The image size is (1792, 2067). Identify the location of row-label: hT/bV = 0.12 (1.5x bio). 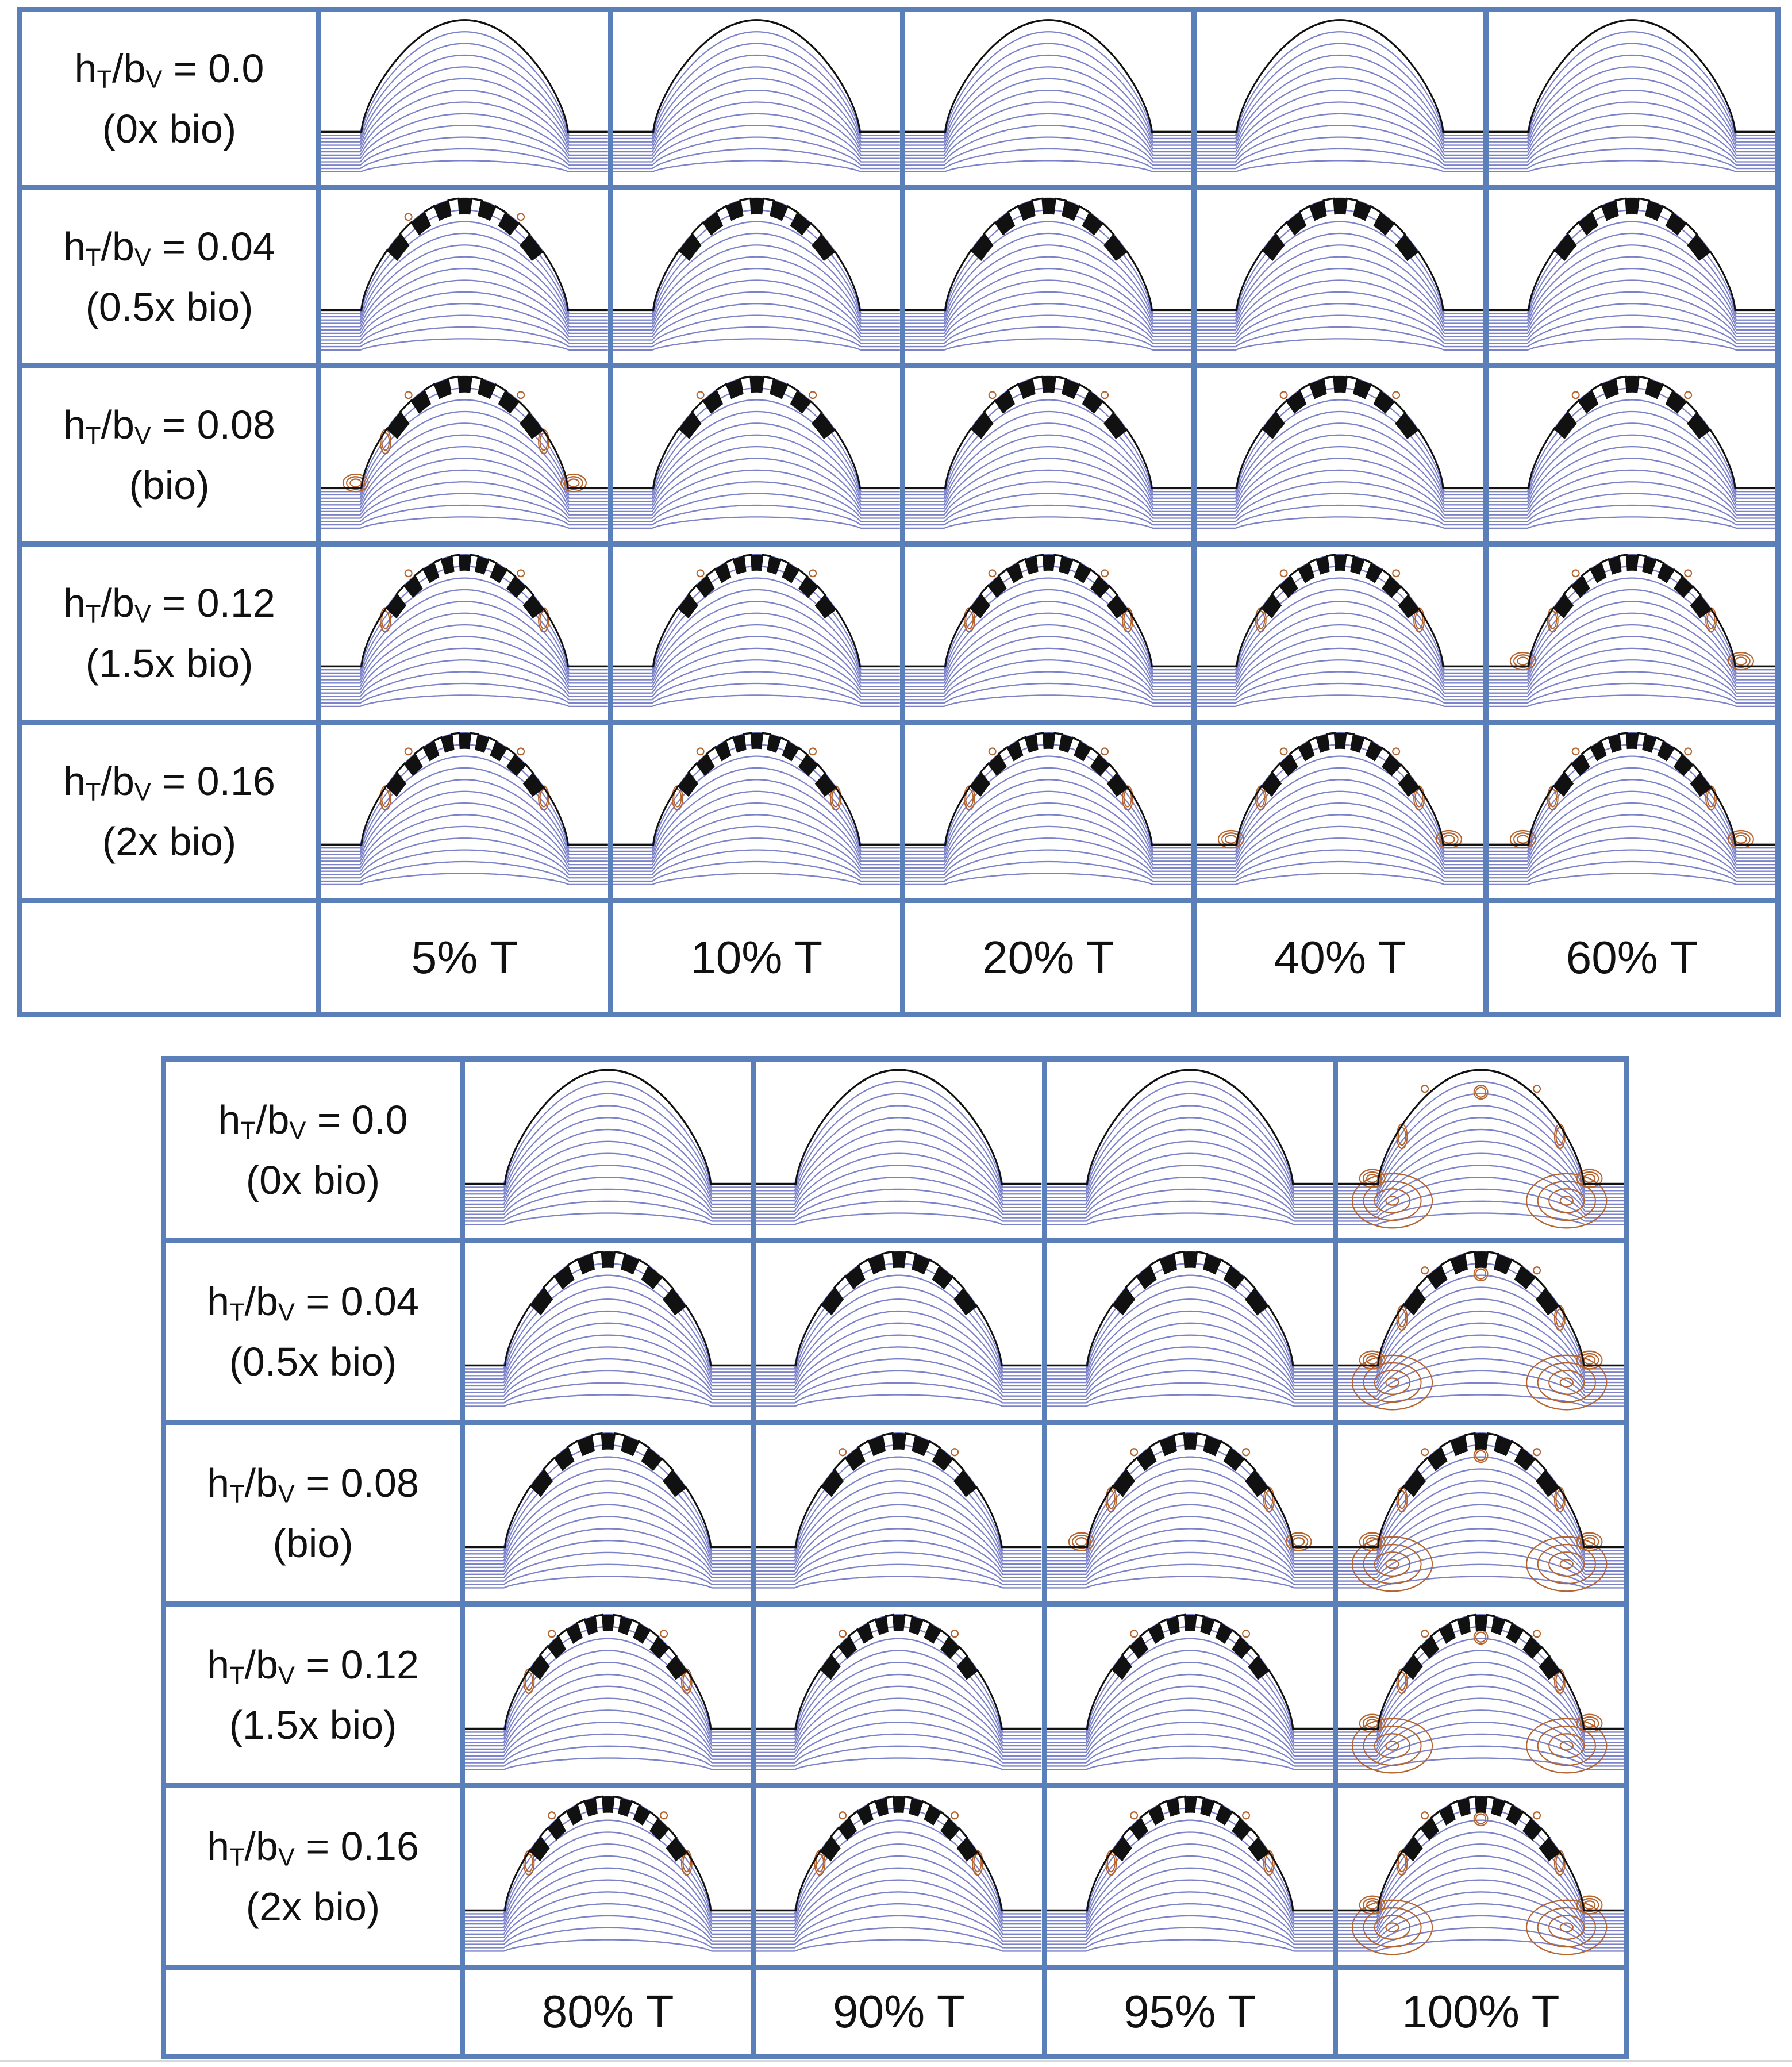
(313, 1695).